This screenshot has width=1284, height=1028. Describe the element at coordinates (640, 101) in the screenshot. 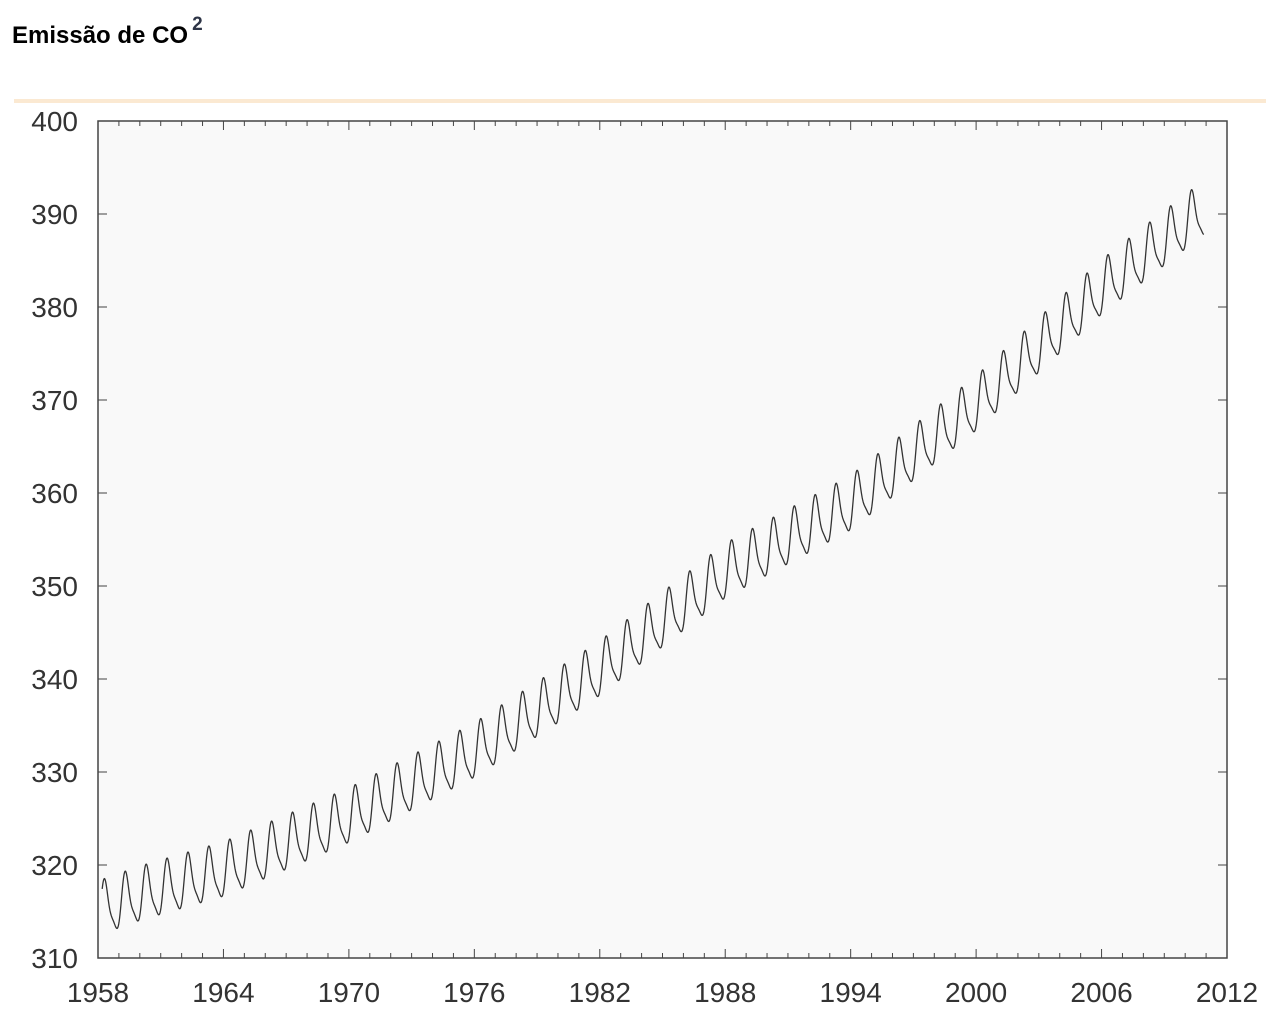

I see `title-separator` at that location.